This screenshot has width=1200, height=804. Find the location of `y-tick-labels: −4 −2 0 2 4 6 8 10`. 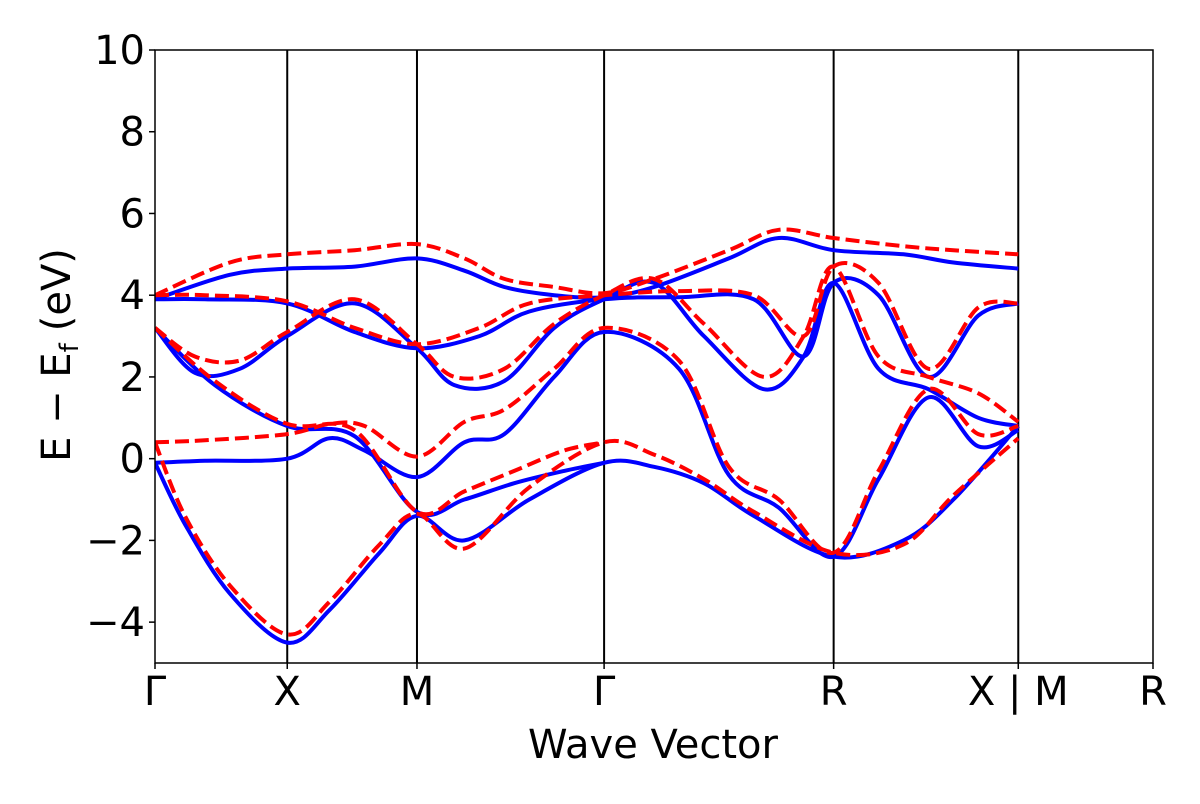

y-tick-labels: −4 −2 0 2 4 6 8 10 is located at coordinates (120, 337).